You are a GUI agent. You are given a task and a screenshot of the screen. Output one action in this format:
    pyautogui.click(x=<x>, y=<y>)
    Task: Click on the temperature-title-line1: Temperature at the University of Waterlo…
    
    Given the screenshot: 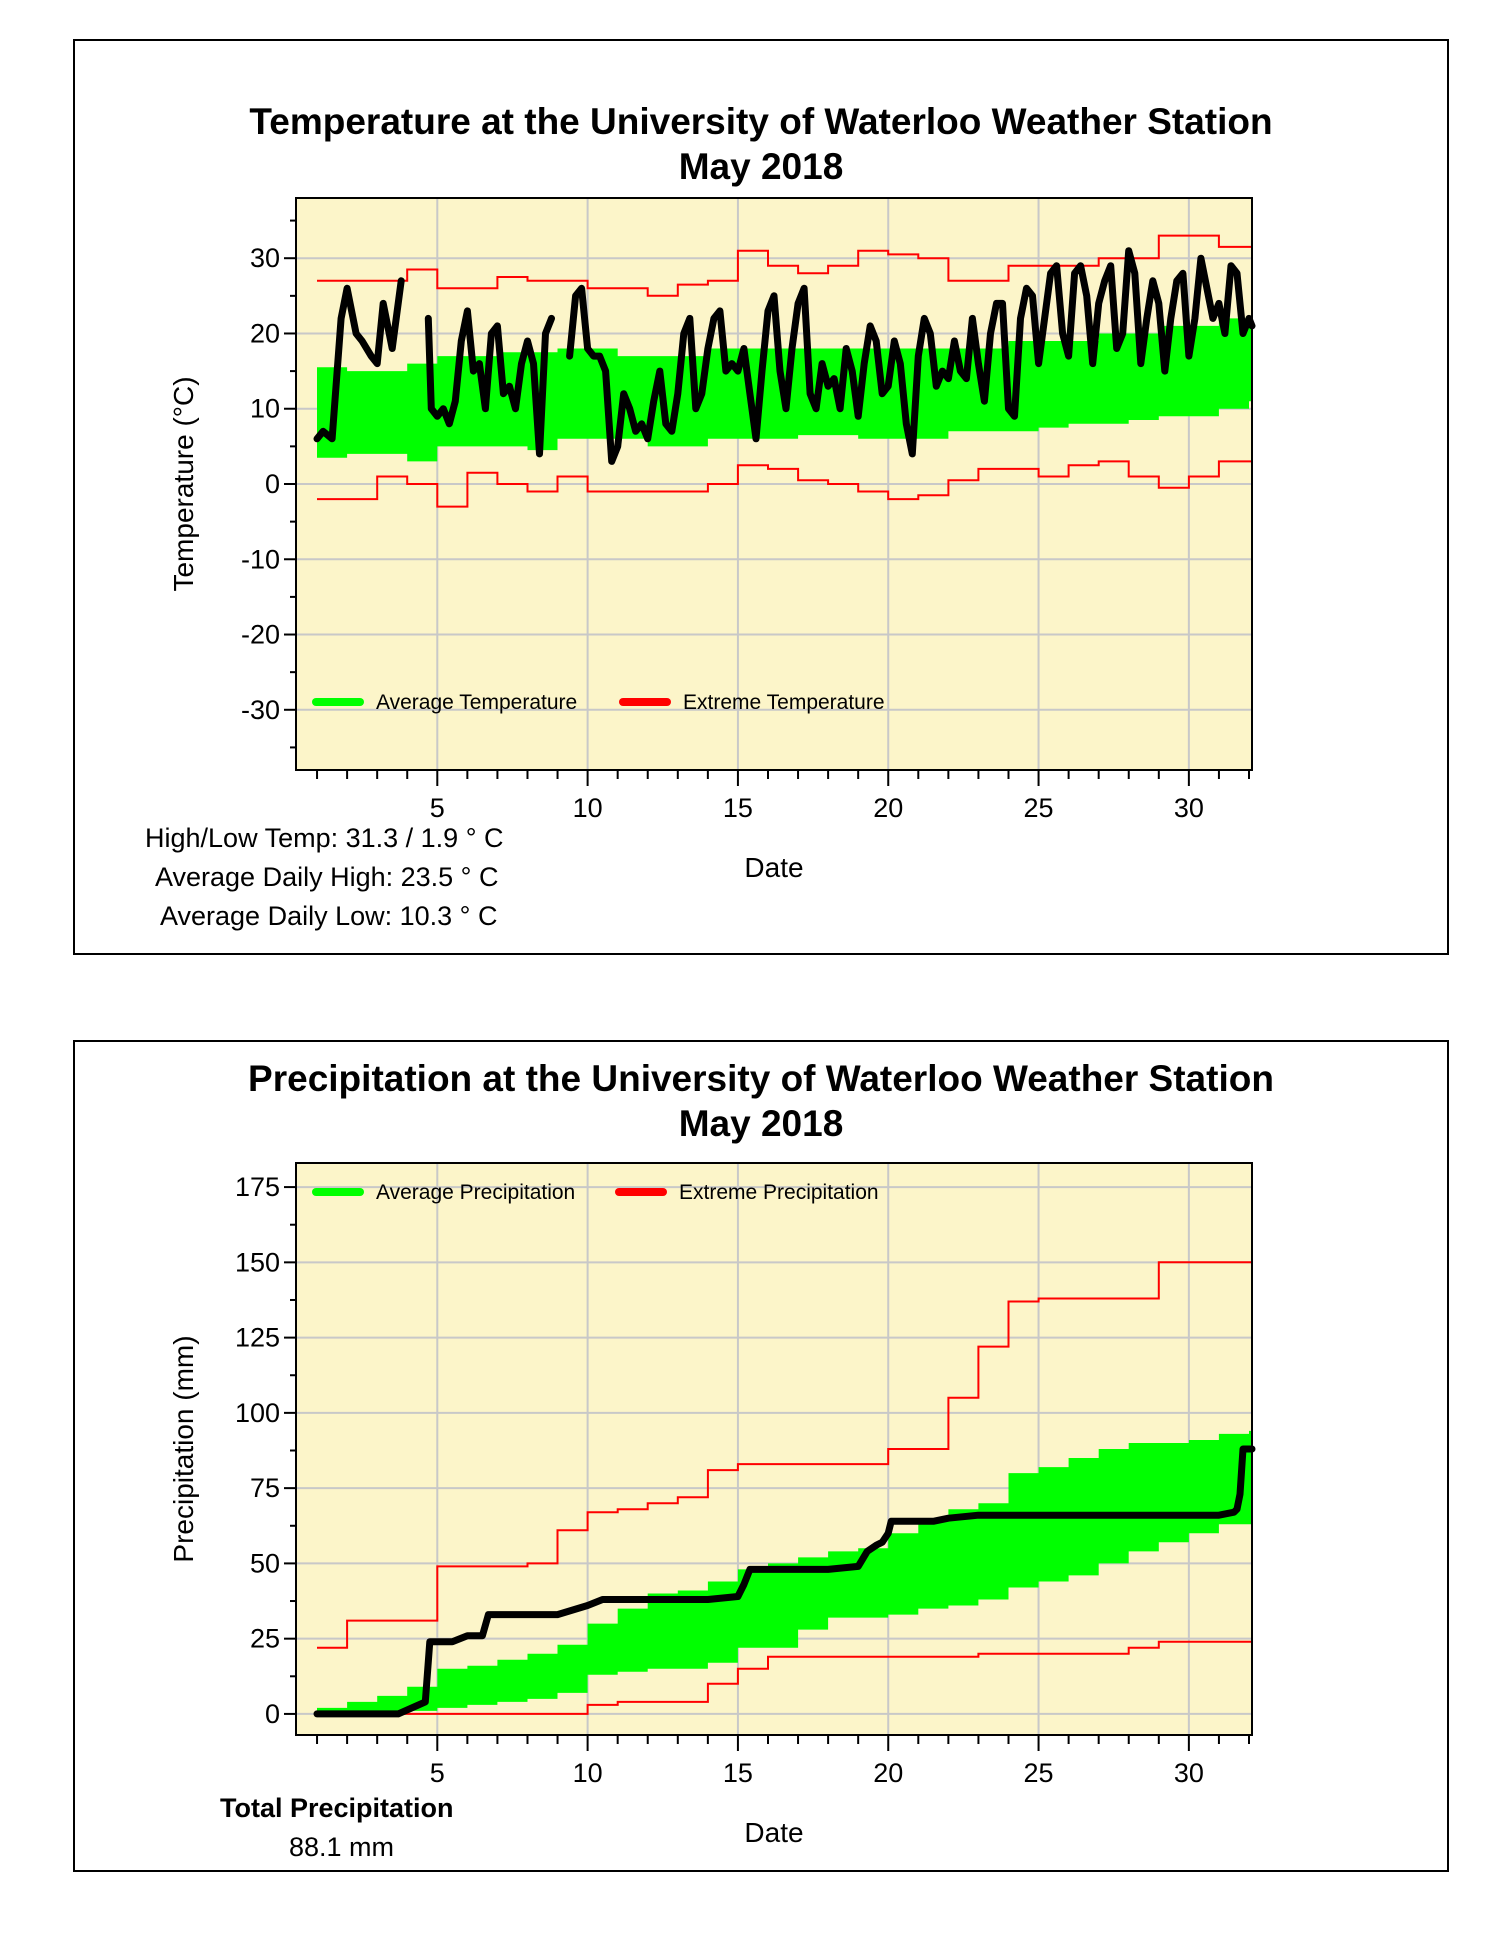 What is the action you would take?
    pyautogui.click(x=761, y=121)
    